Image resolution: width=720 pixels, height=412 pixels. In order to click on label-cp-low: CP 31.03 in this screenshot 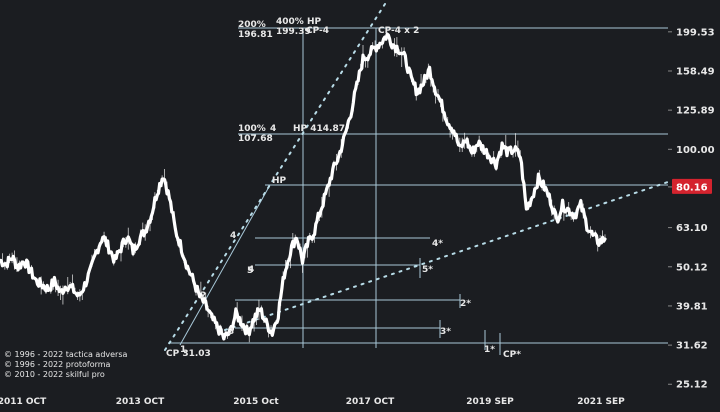, I will do `click(188, 354)`.